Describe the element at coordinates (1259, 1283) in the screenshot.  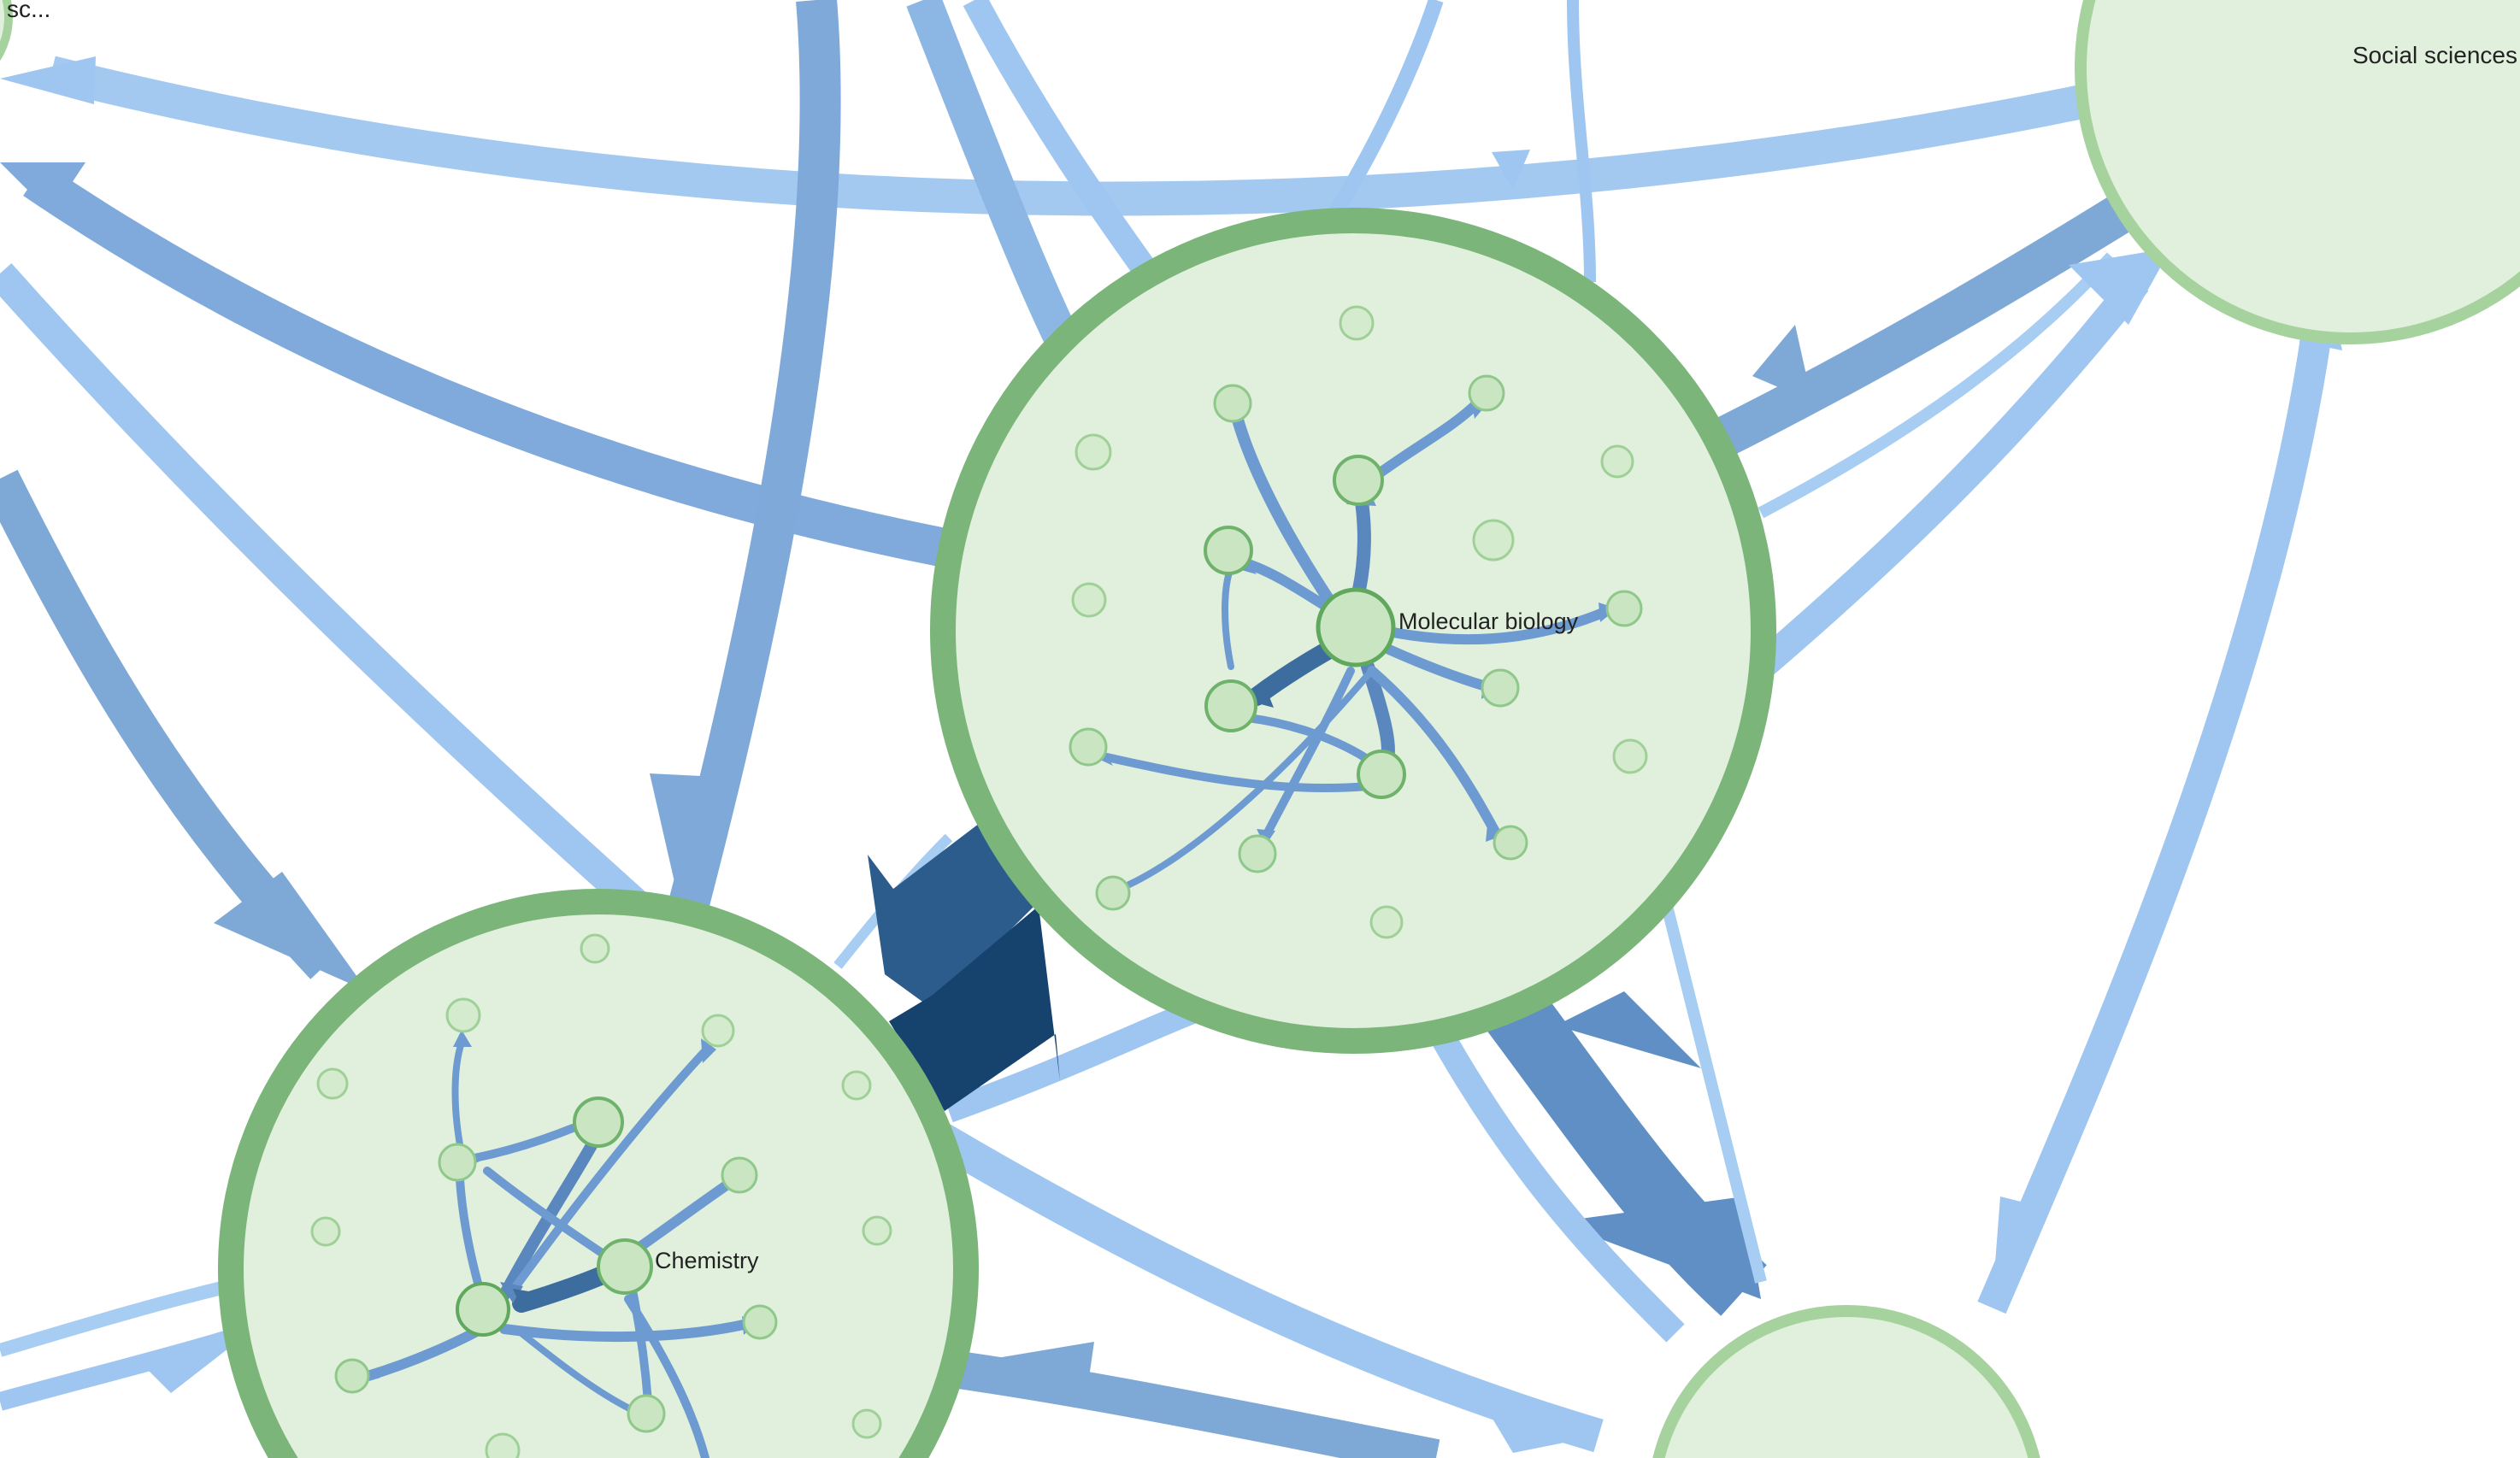
I see `link-chem-to-bottom` at that location.